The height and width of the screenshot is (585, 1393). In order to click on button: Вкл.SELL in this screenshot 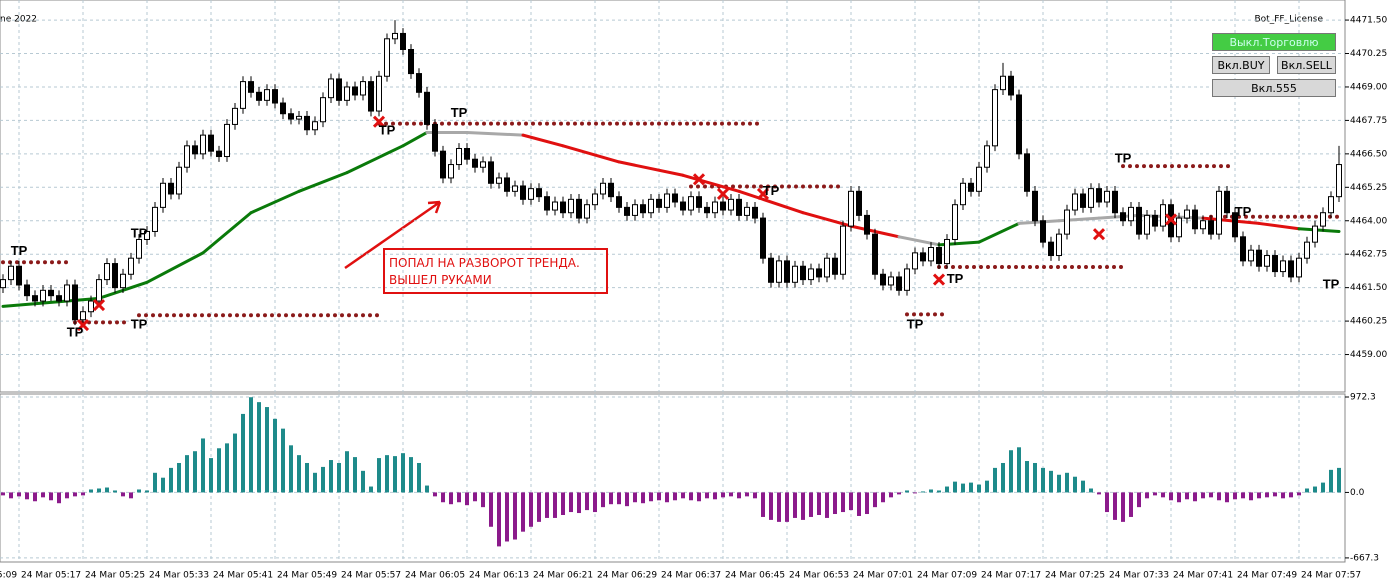, I will do `click(1306, 65)`.